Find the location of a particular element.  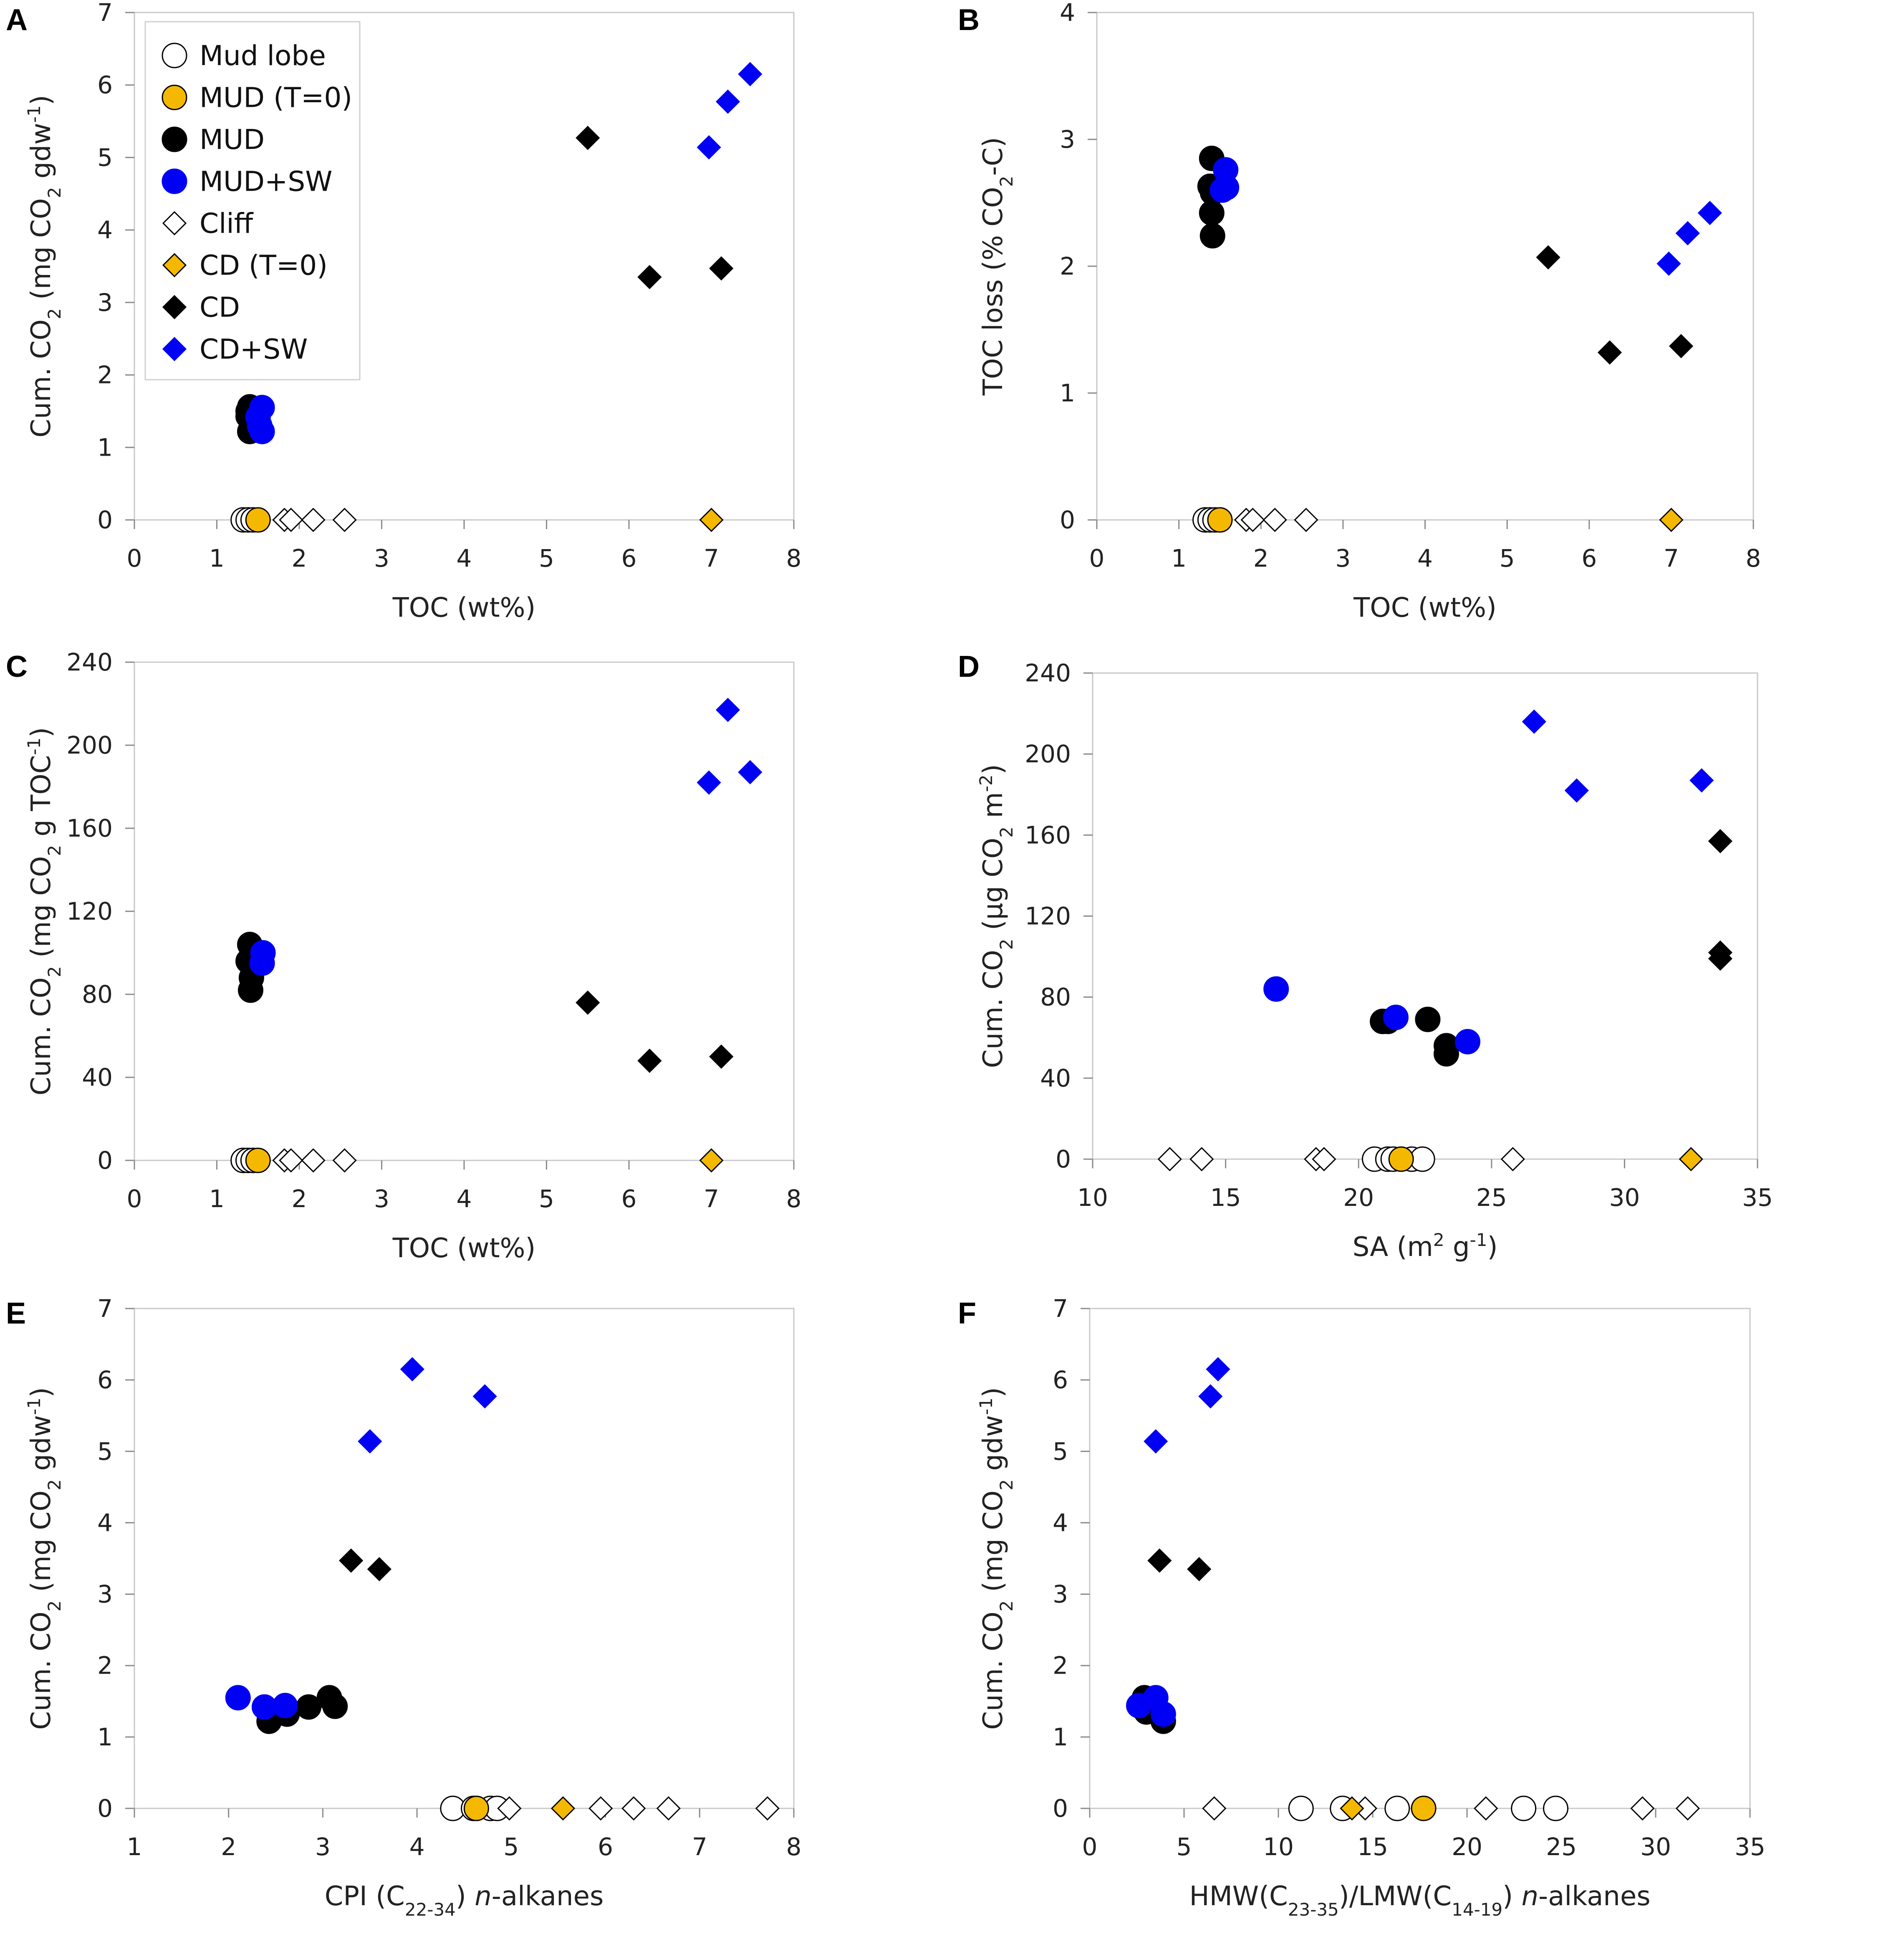

x-axis-title-b: TOC (wt%) is located at coordinates (1425, 608).